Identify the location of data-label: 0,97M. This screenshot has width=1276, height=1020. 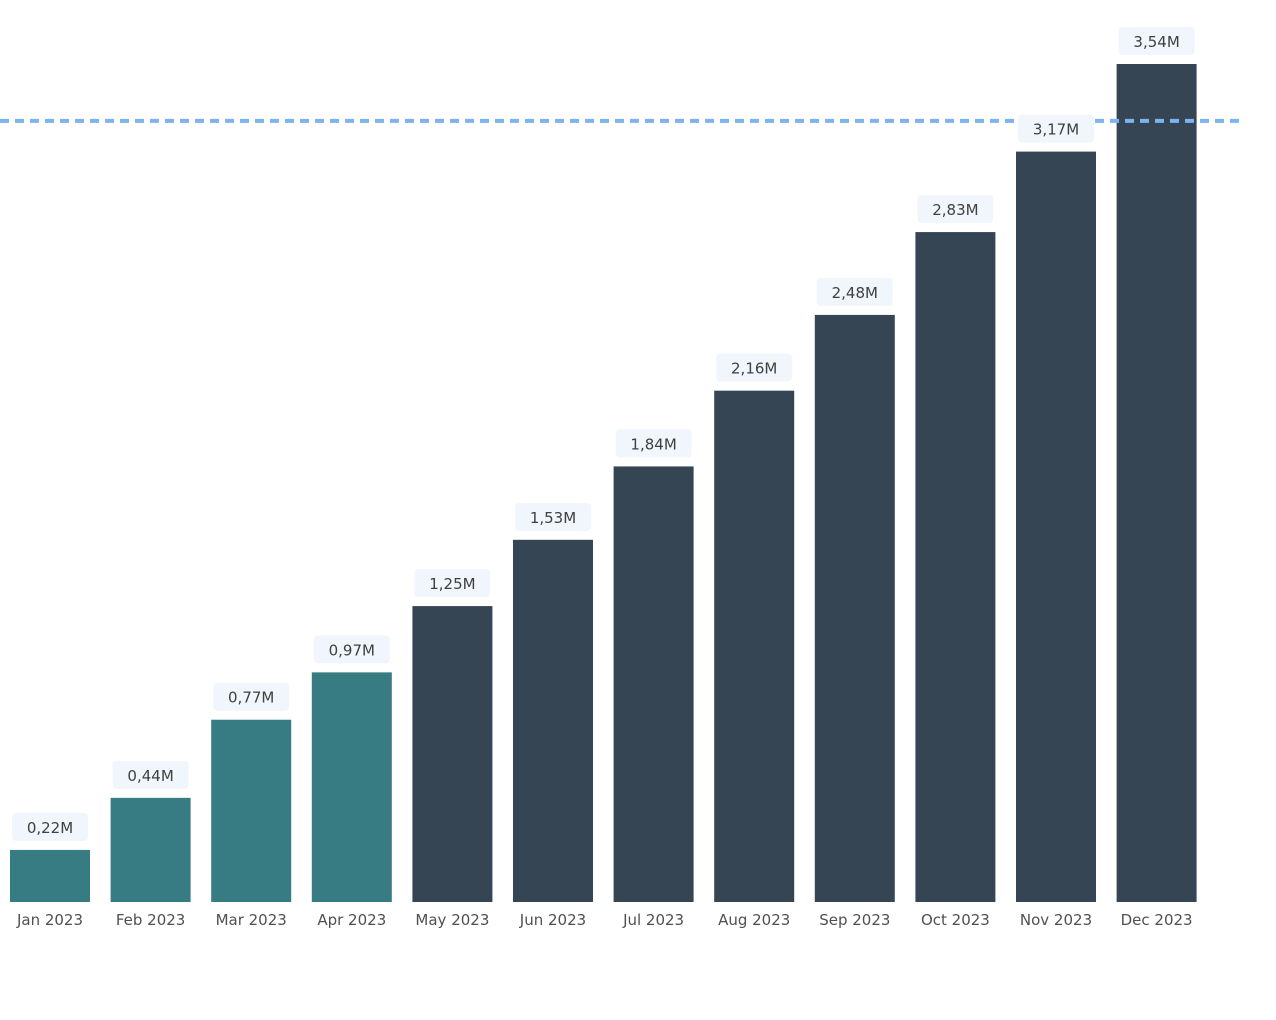
(352, 650).